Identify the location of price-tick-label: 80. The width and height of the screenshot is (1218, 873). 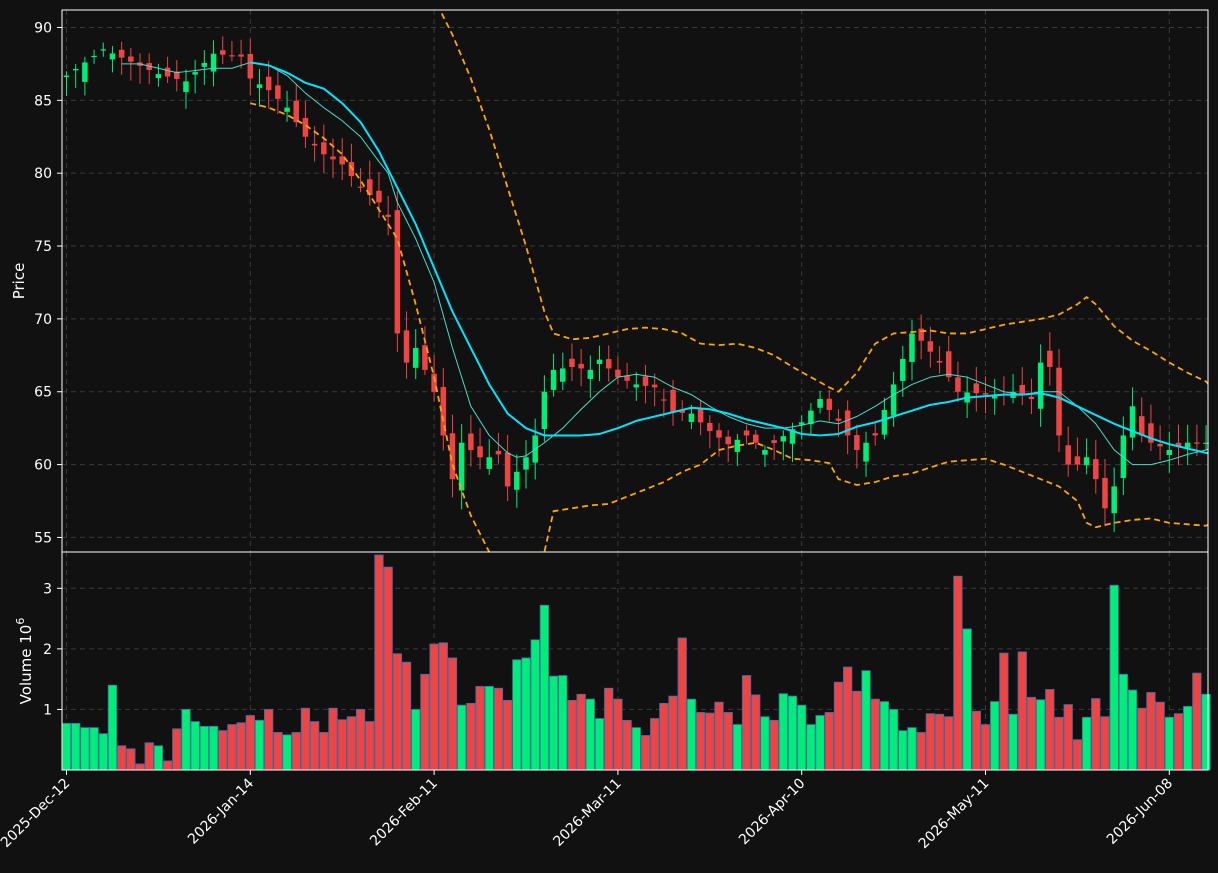
(43, 174).